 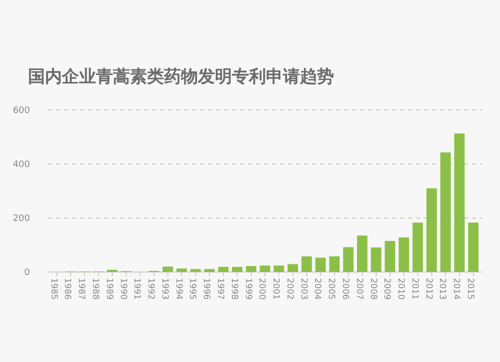 I want to click on x-tick-label: 2005, so click(x=331, y=289).